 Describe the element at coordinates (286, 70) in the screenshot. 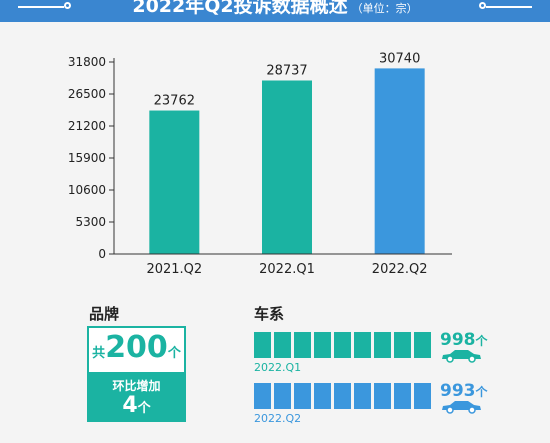

I see `bar-data-label: 28737` at that location.